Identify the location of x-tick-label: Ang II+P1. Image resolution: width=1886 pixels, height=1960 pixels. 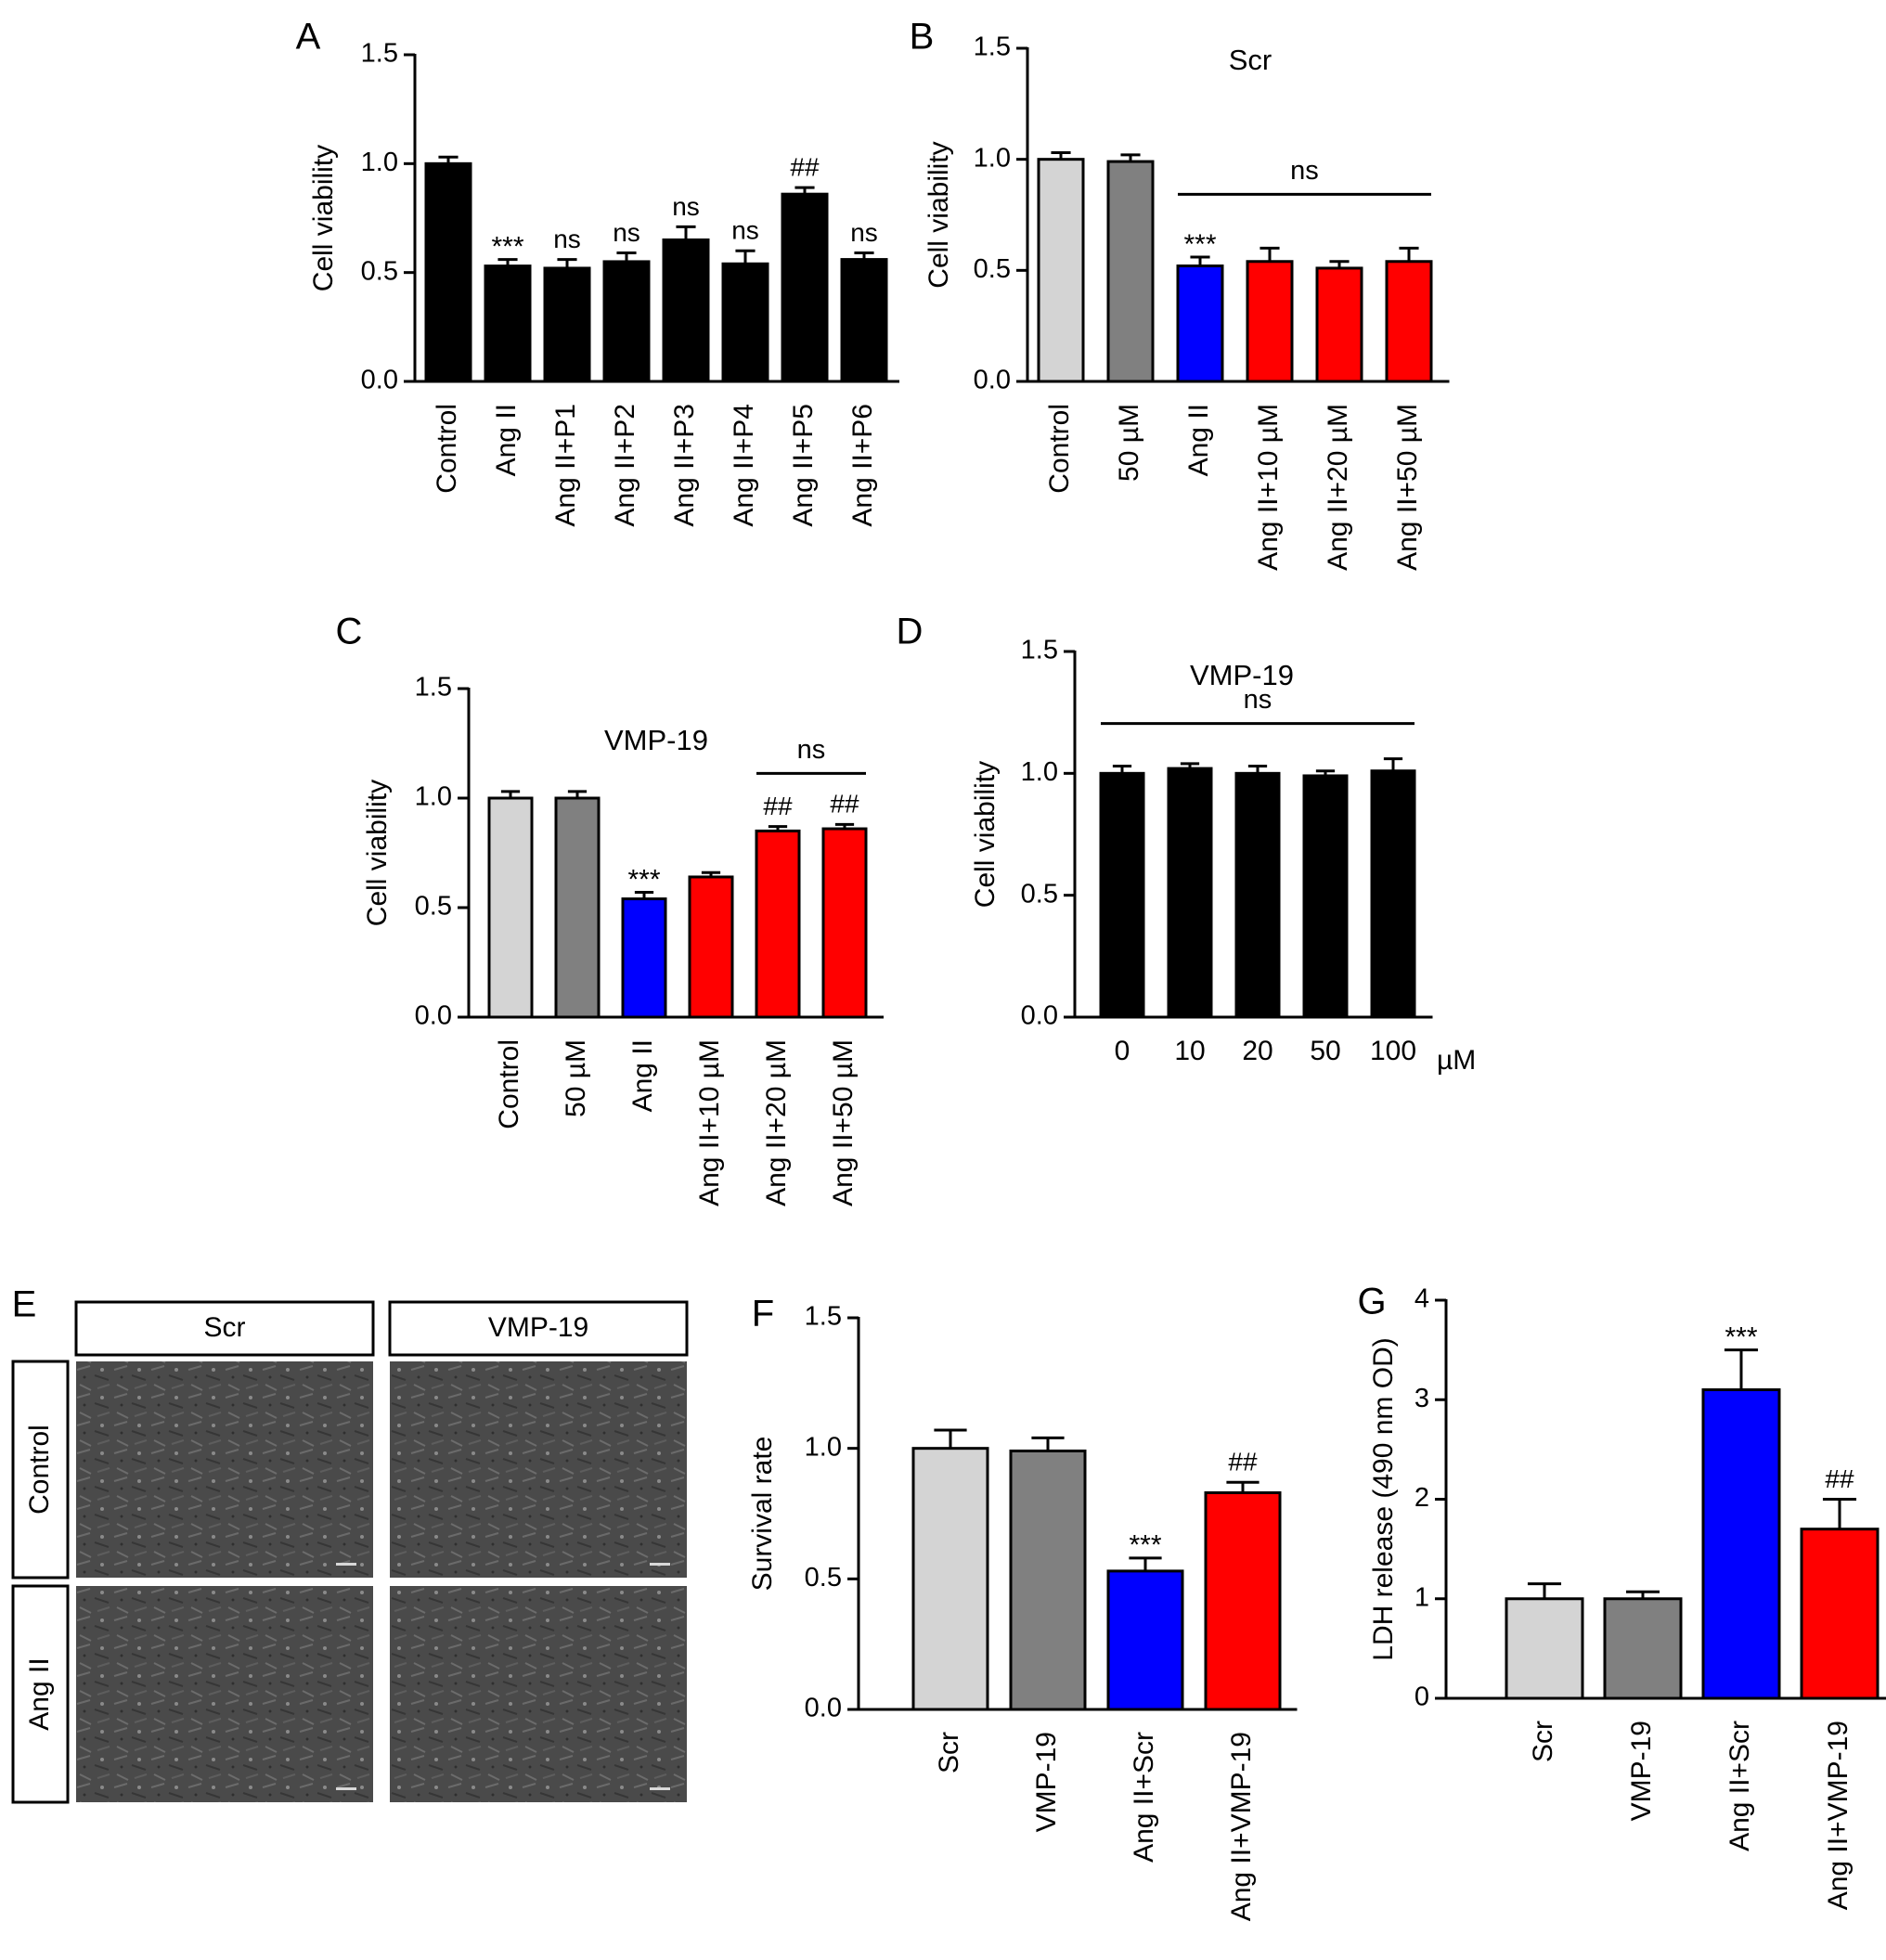
(565, 465).